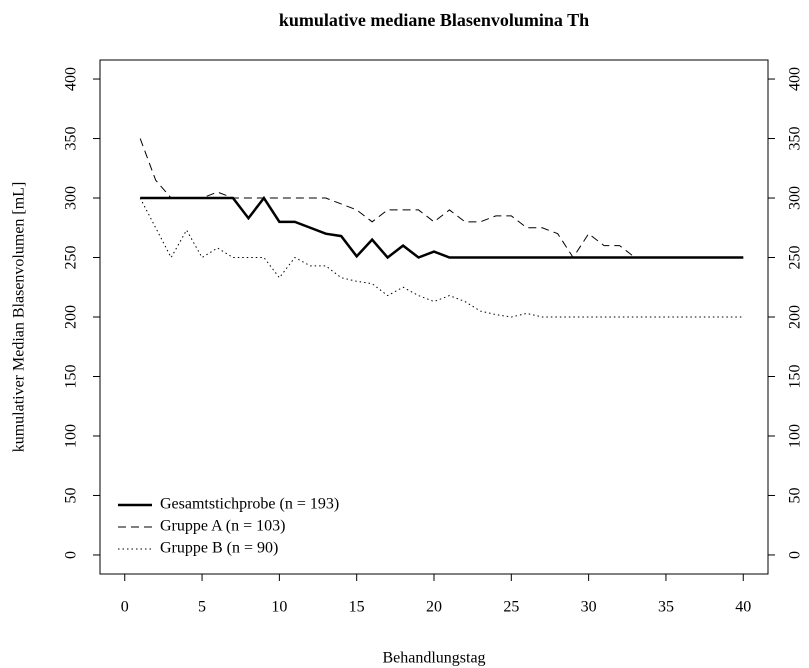 The width and height of the screenshot is (809, 668). I want to click on y2-tick-label: 200, so click(795, 317).